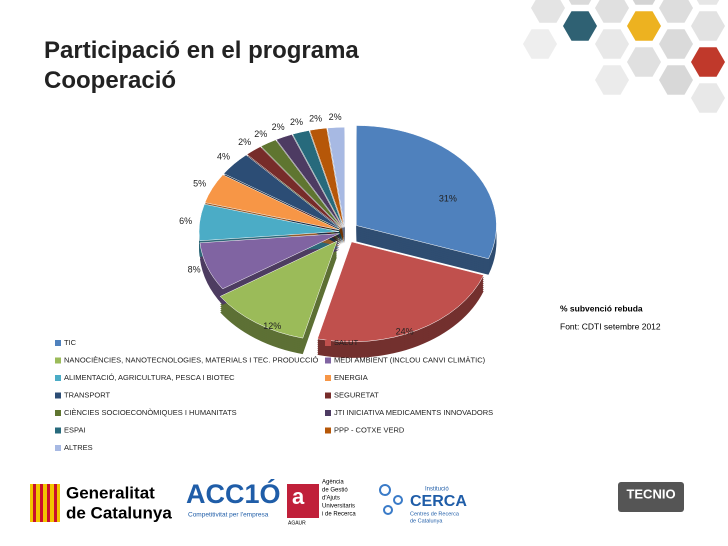 This screenshot has height=546, width=728. What do you see at coordinates (351, 377) in the screenshot?
I see `legend-label: ENERGIA` at bounding box center [351, 377].